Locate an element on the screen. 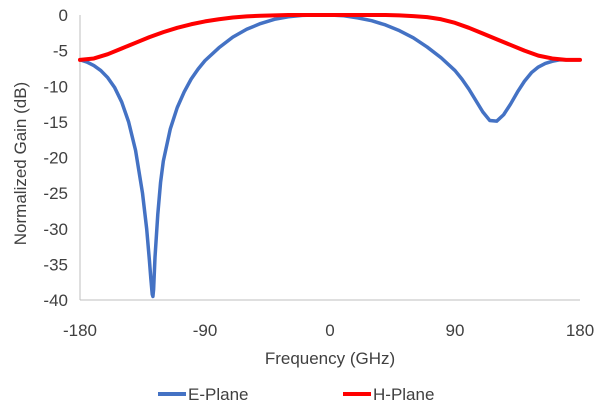  legend-label-e-plane: E-Plane is located at coordinates (218, 394).